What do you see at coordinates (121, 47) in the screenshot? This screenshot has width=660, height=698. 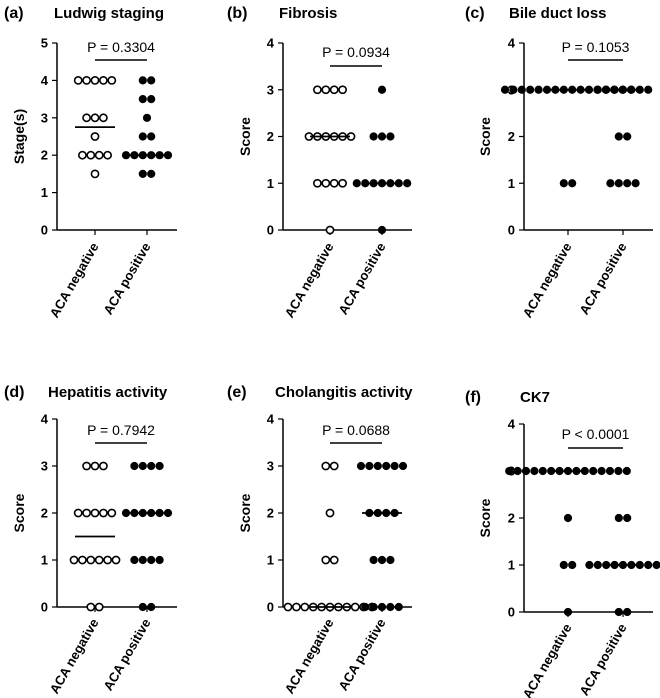 I see `p-value: P = 0.3304` at bounding box center [121, 47].